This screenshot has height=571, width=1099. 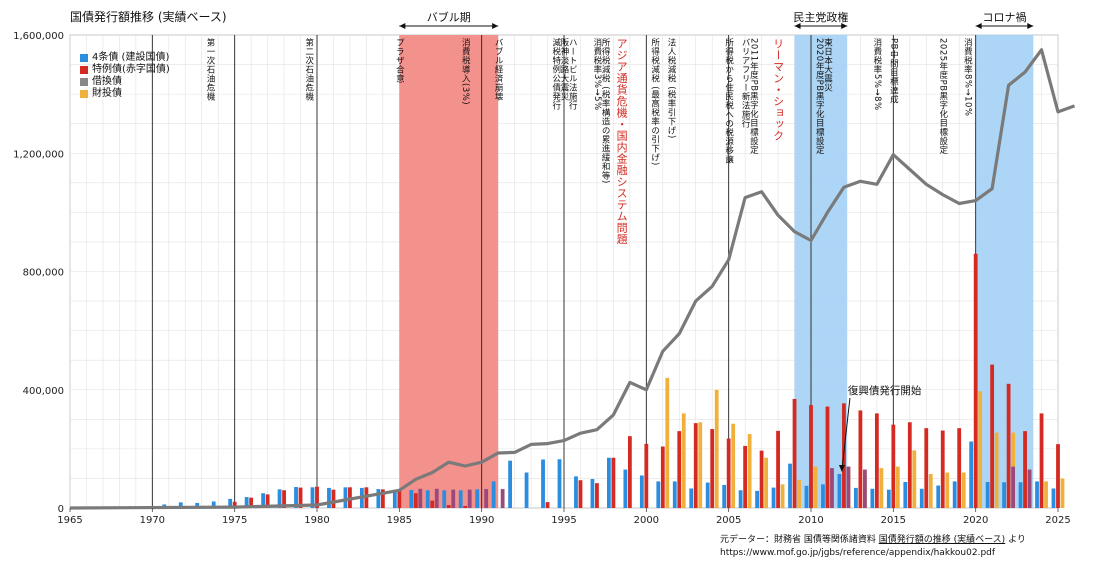 I want to click on x-tick-label: 1995, so click(x=563, y=520).